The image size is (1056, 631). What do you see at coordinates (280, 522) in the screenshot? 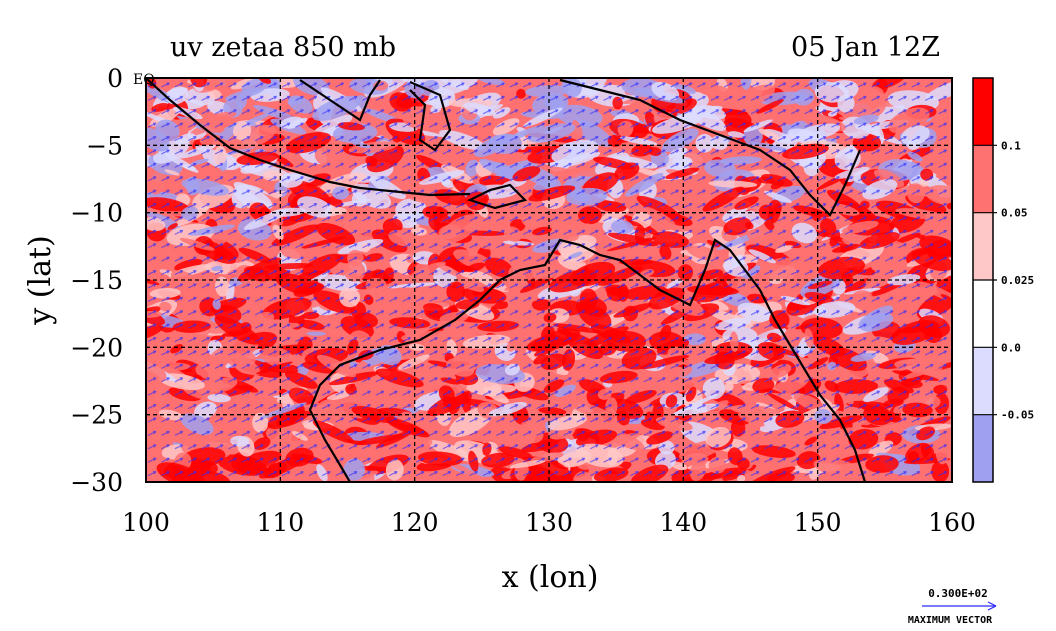
I see `x-tick-label: 110` at bounding box center [280, 522].